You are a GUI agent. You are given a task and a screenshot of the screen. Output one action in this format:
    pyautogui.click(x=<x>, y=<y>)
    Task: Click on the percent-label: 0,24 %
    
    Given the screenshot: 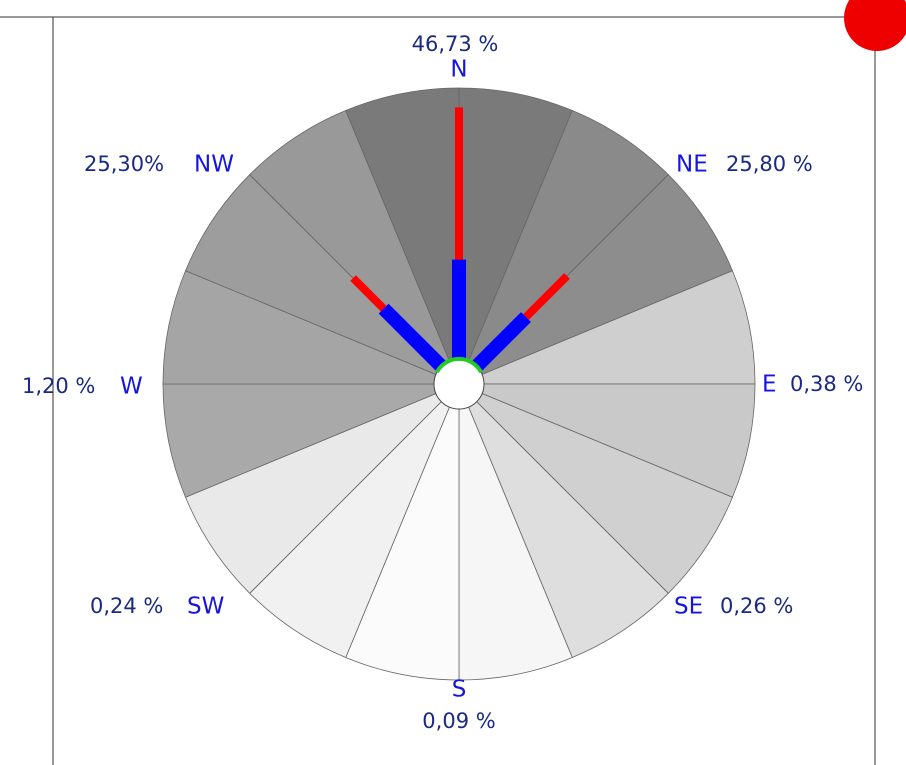 What is the action you would take?
    pyautogui.click(x=126, y=606)
    